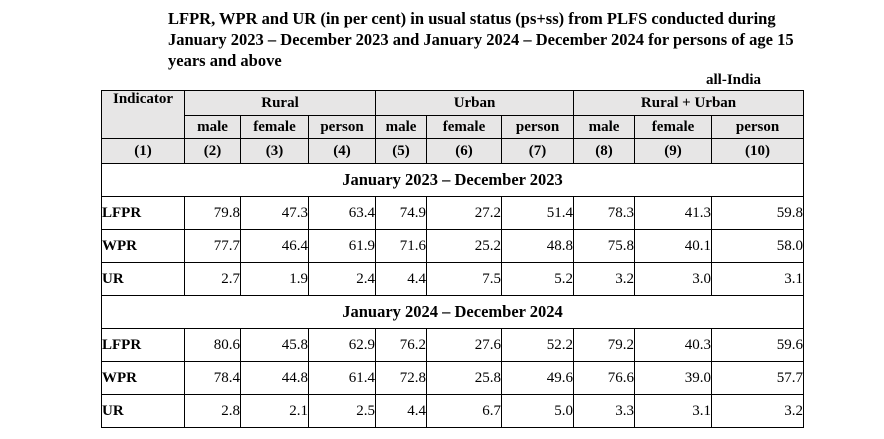 Image resolution: width=884 pixels, height=439 pixels. What do you see at coordinates (401, 213) in the screenshot?
I see `value-cell: 74.9` at bounding box center [401, 213].